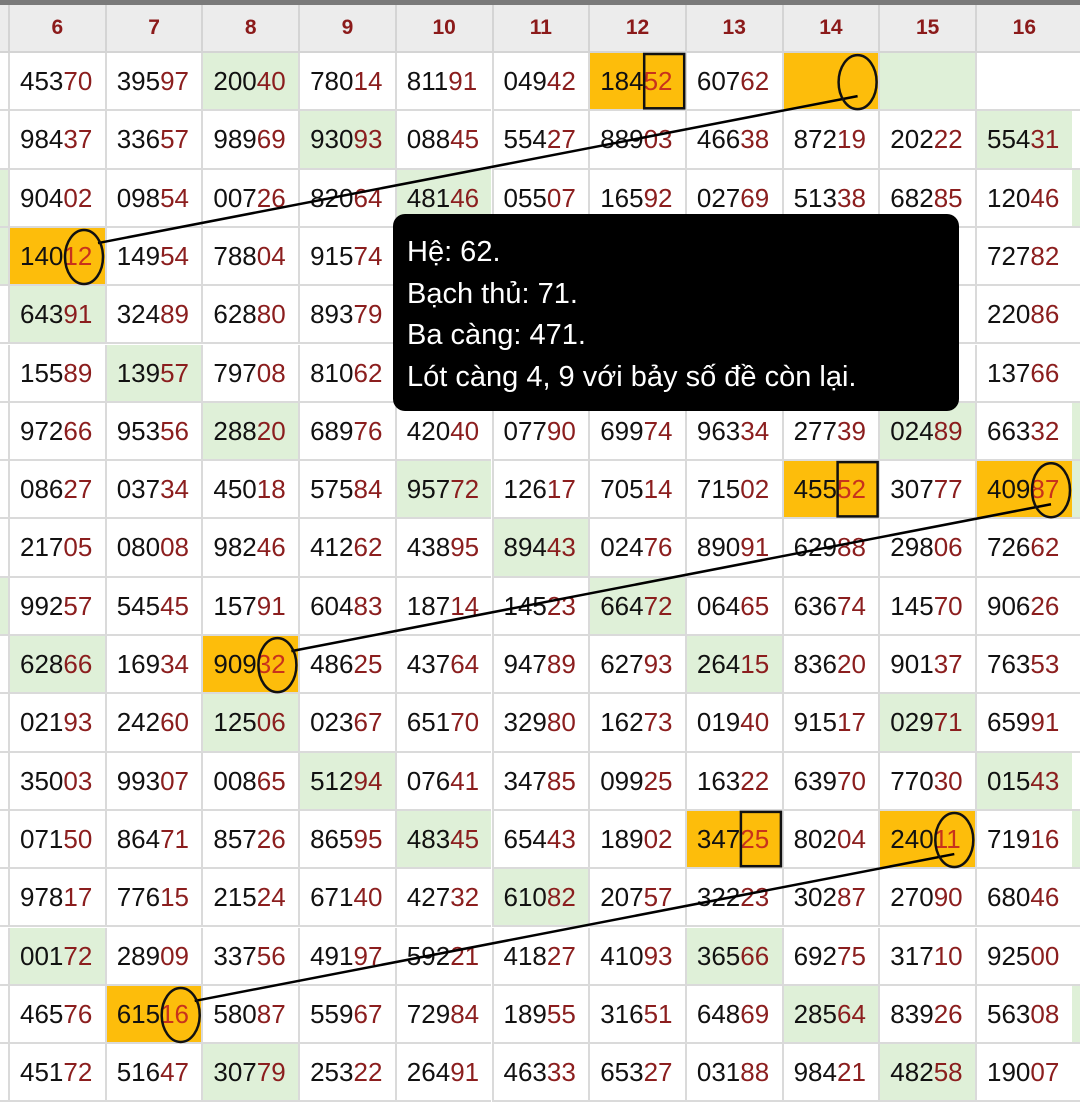 The image size is (1080, 1107). Describe the element at coordinates (250, 606) in the screenshot. I see `result-cell: 15791` at that location.